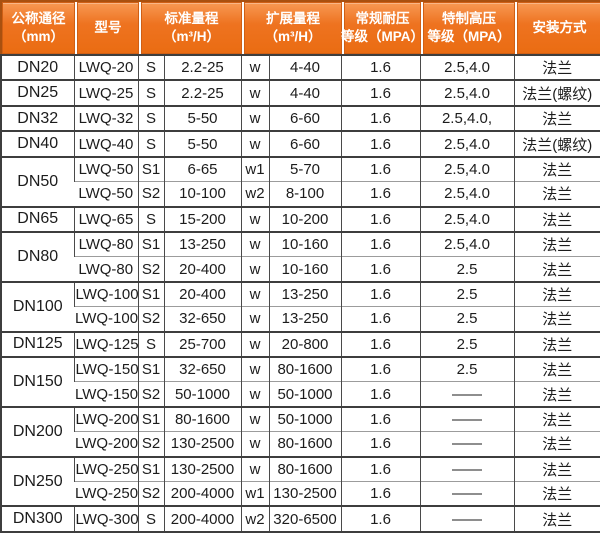 The height and width of the screenshot is (535, 600). Describe the element at coordinates (202, 468) in the screenshot. I see `standard-range-cell: 130-2500` at that location.